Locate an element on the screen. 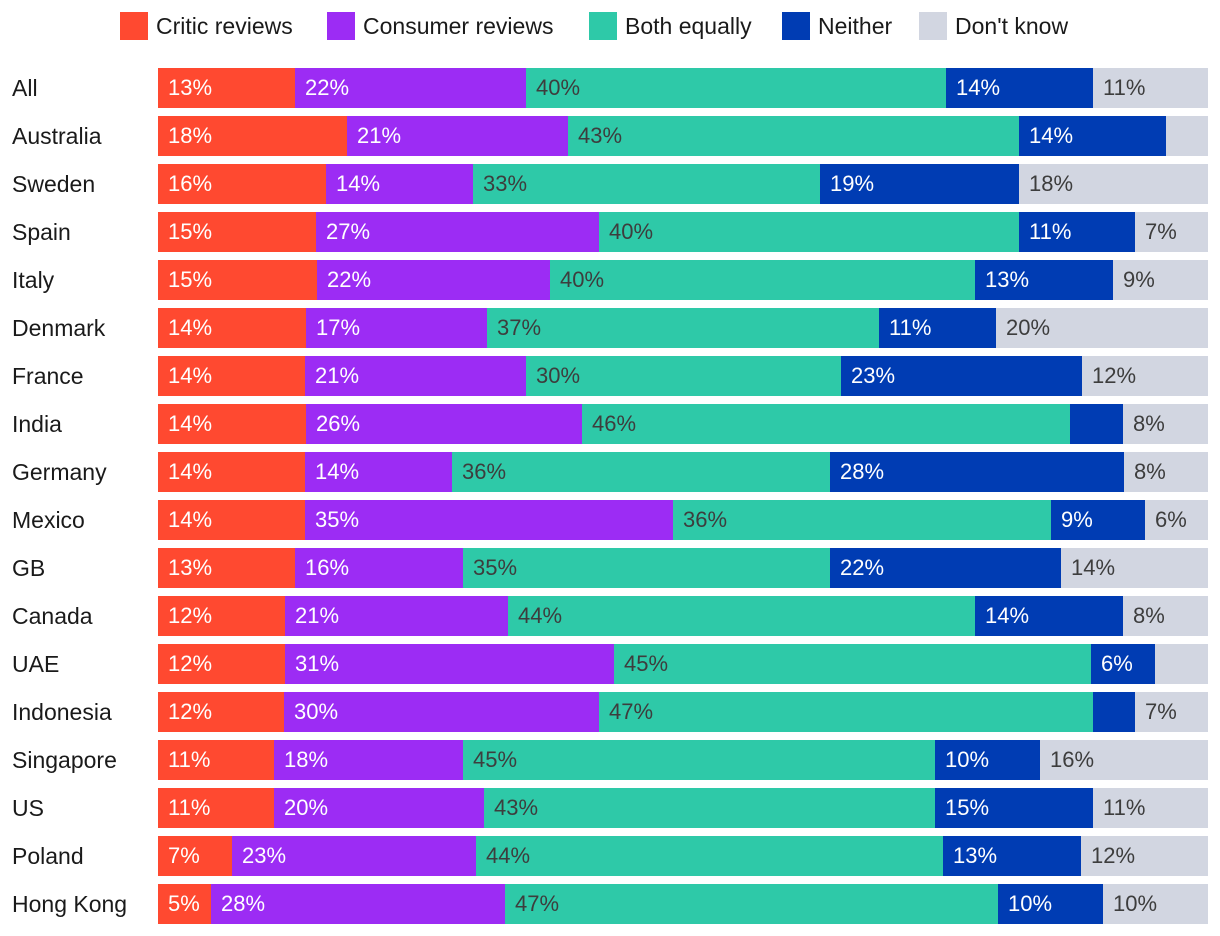 The image size is (1220, 936). data-label: 21% is located at coordinates (337, 375).